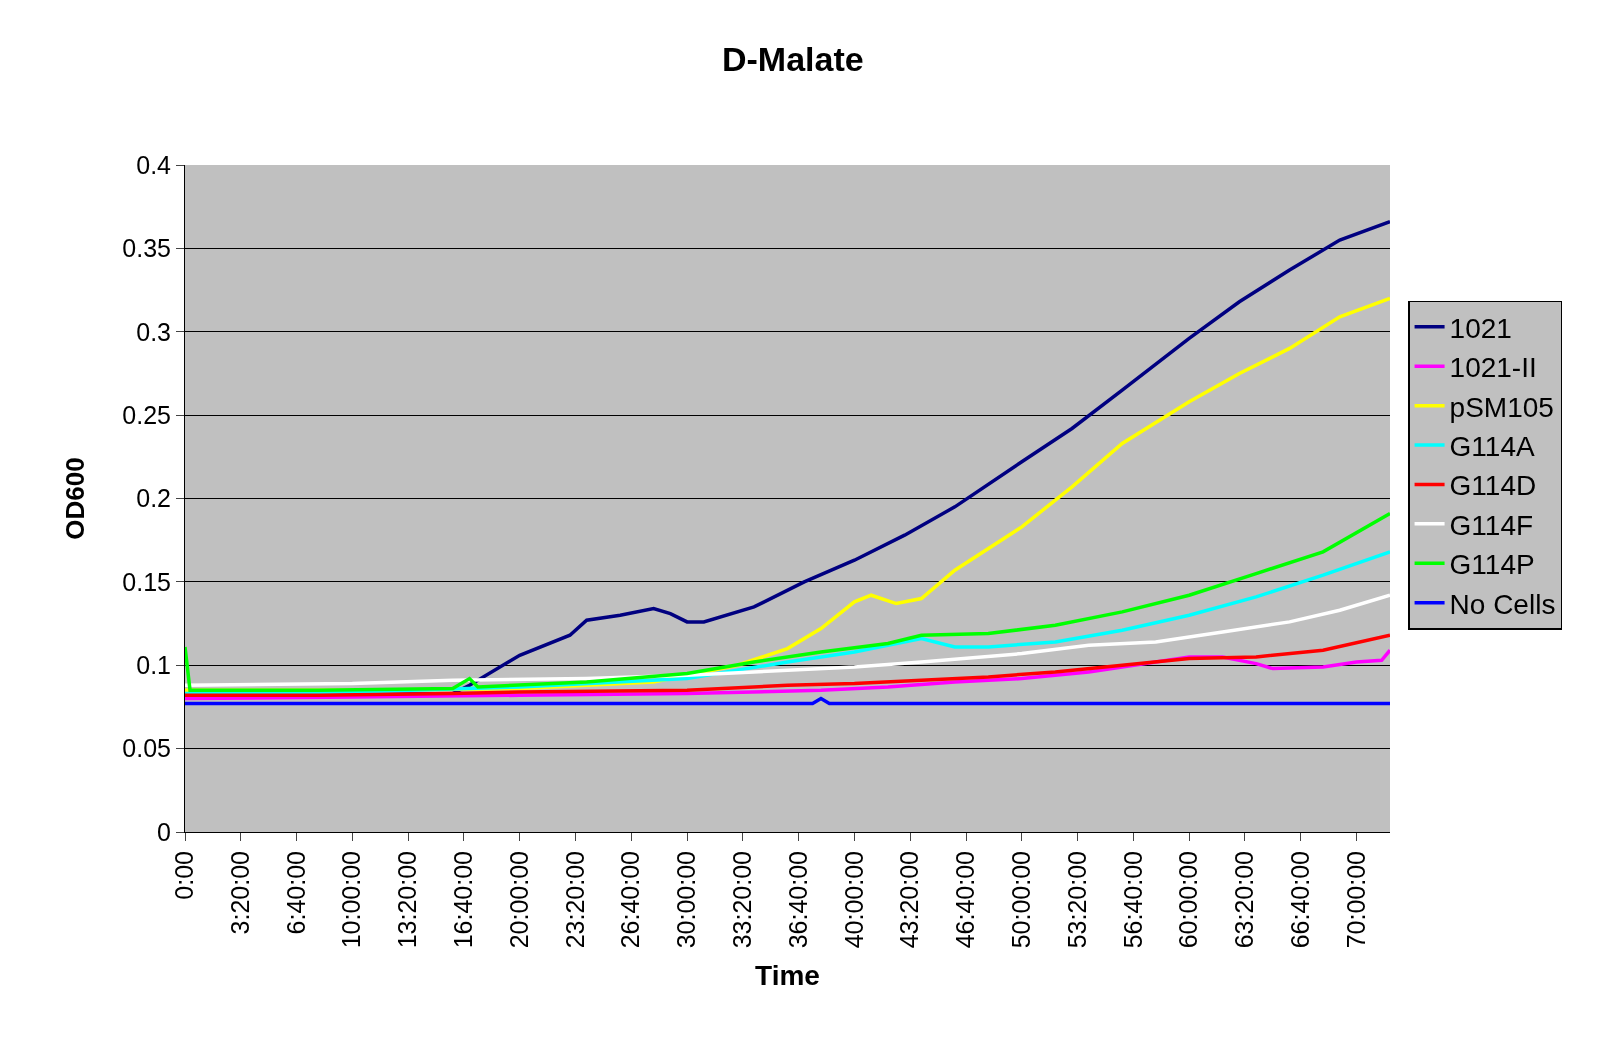  Describe the element at coordinates (853, 900) in the screenshot. I see `x-tick-label: 40:00:00` at that location.